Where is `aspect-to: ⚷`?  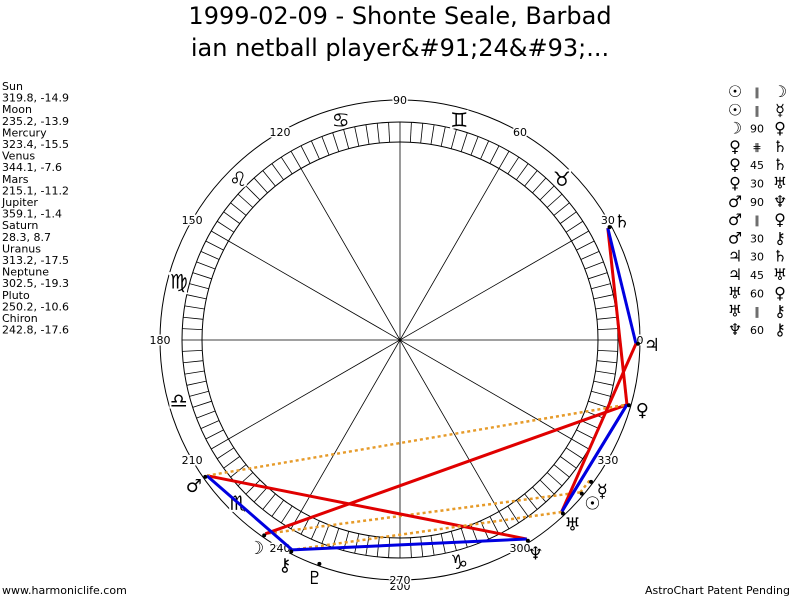
aspect-to: ⚷ is located at coordinates (780, 329).